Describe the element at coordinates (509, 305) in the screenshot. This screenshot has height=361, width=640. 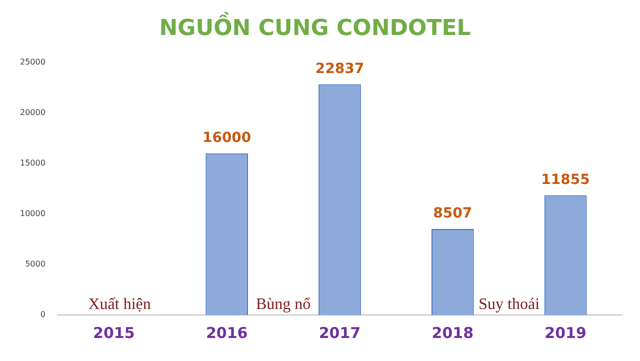
I see `annotation: Suy thoái` at that location.